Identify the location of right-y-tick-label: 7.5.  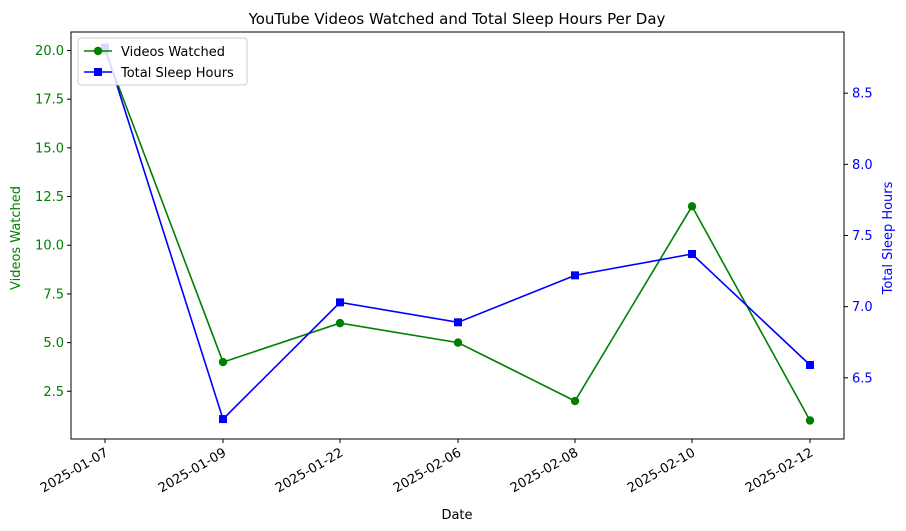
(862, 236).